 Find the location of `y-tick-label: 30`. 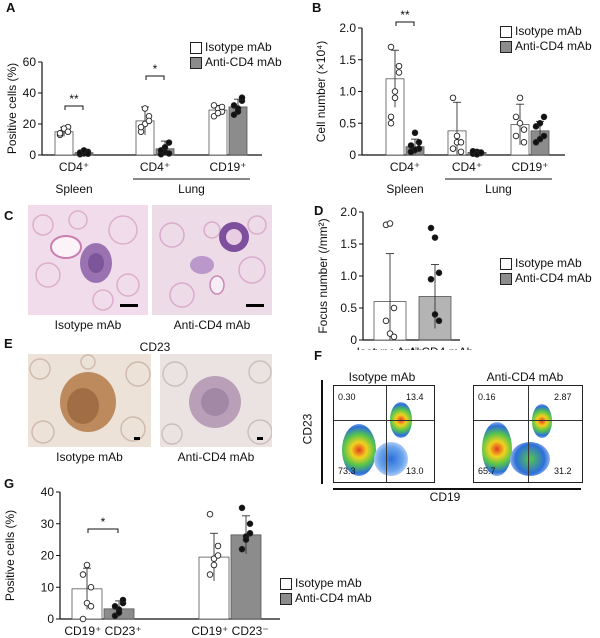

y-tick-label: 30 is located at coordinates (48, 524).